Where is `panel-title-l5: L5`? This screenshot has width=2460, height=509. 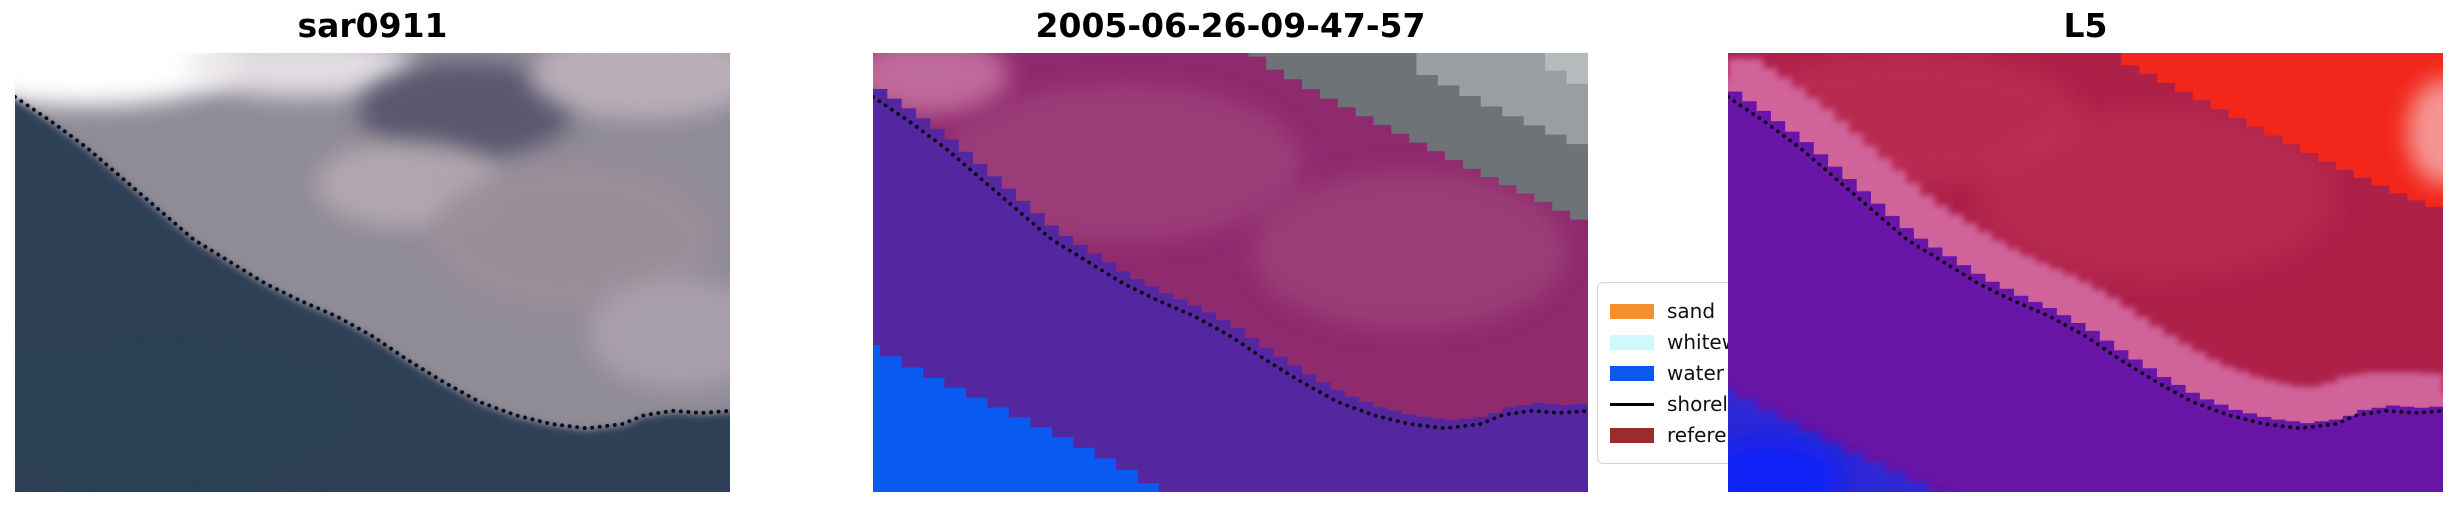 panel-title-l5: L5 is located at coordinates (2085, 25).